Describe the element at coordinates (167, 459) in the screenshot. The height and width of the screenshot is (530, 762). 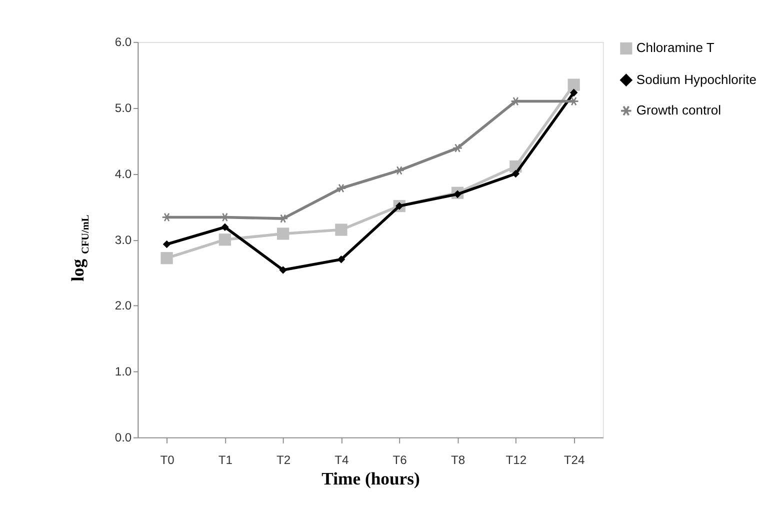
I see `x-tick-label: T0` at that location.